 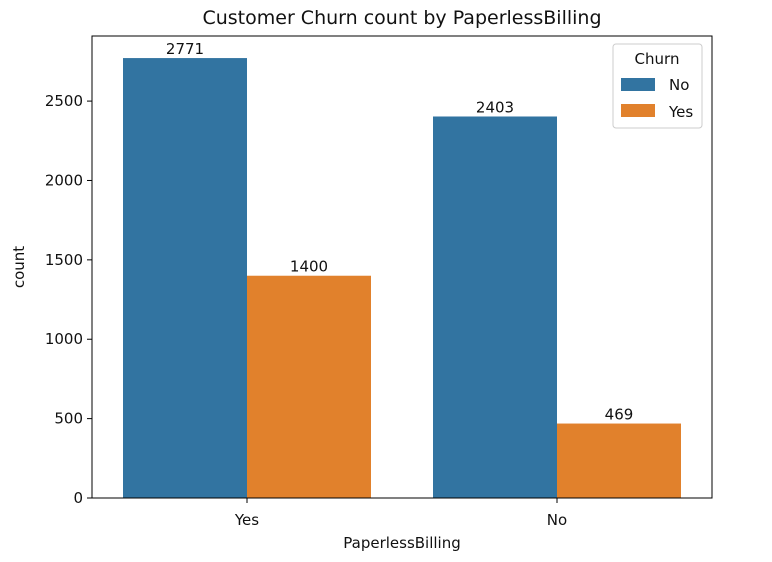 I want to click on y-tick-label: 2000, so click(x=64, y=180).